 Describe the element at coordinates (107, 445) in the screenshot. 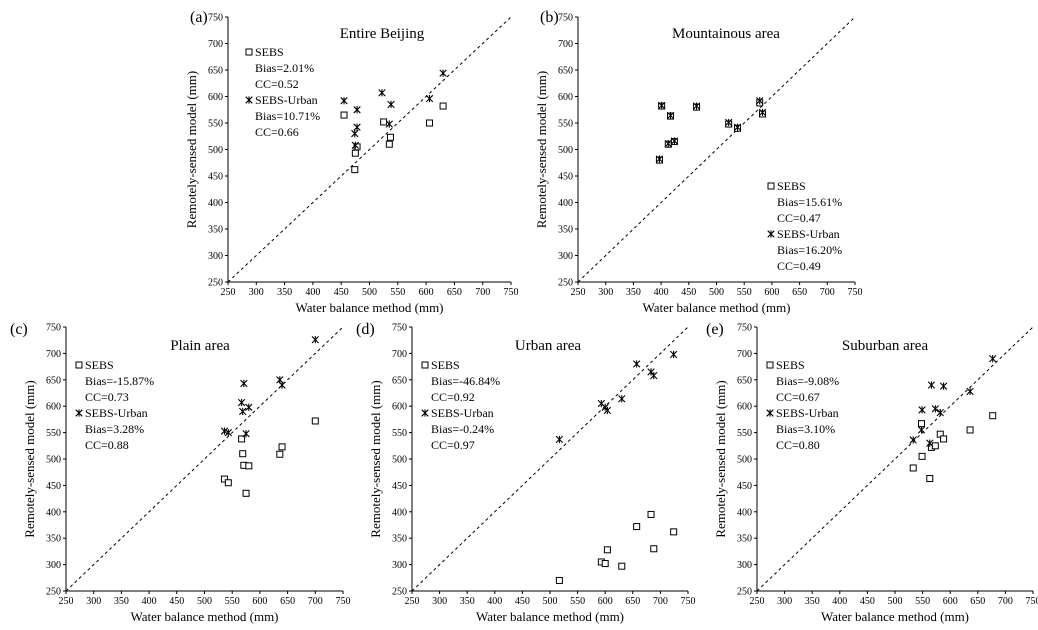

I see `legend-stat: CC=0.88` at that location.